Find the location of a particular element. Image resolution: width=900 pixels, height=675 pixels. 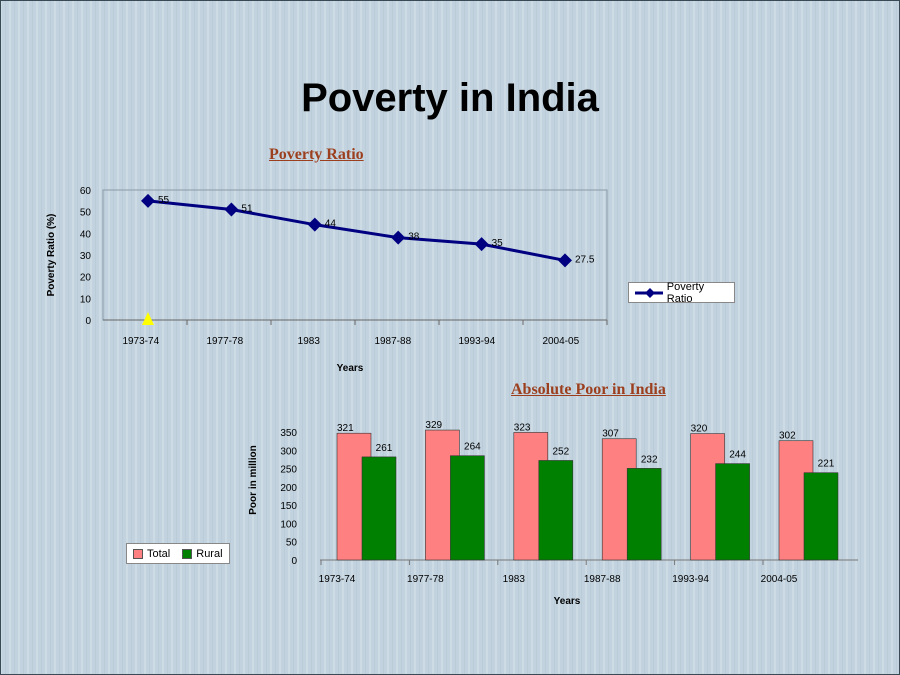

bar-data-label: 264 is located at coordinates (472, 447).